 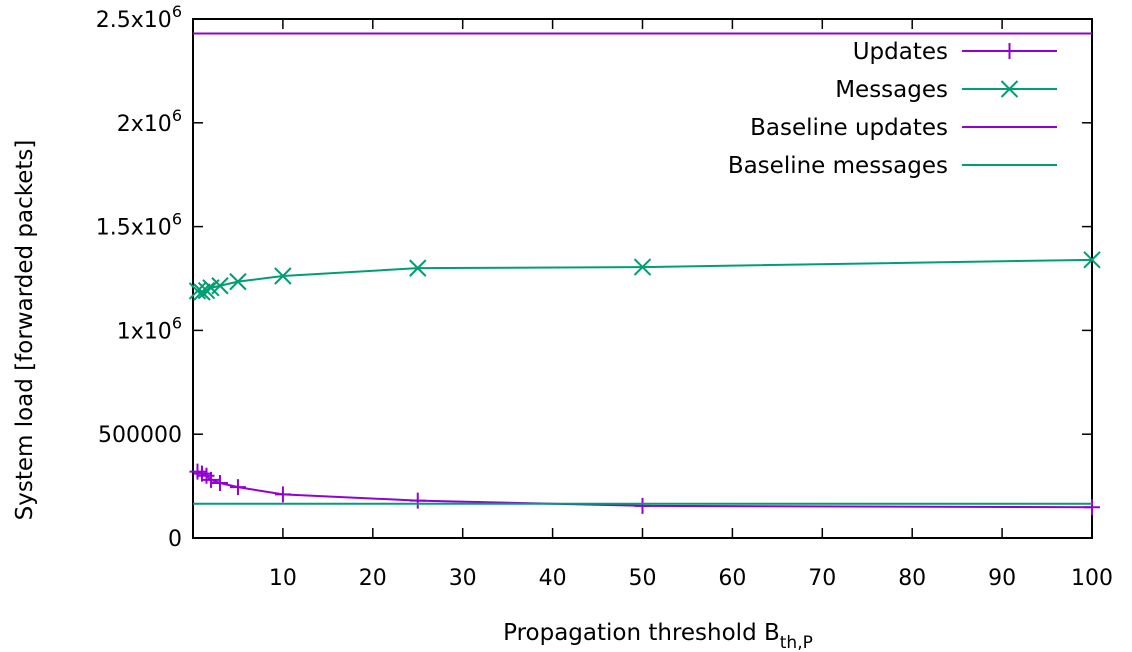 What do you see at coordinates (955, 52) in the screenshot?
I see `legend-item-updates: Updates` at bounding box center [955, 52].